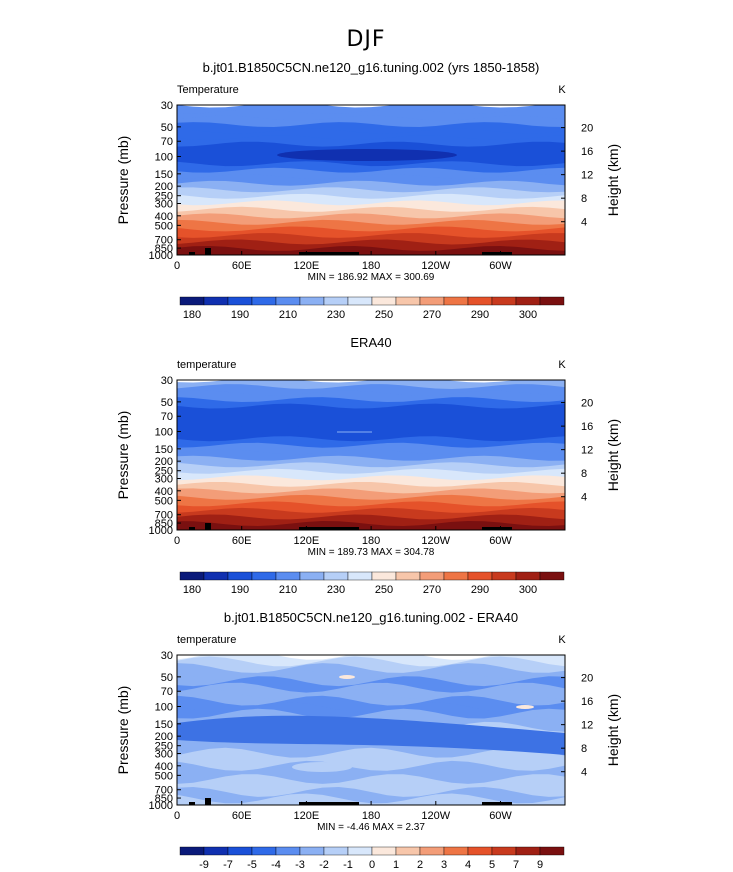 The height and width of the screenshot is (872, 733). Describe the element at coordinates (300, 865) in the screenshot. I see `colorbar-label: -3` at that location.